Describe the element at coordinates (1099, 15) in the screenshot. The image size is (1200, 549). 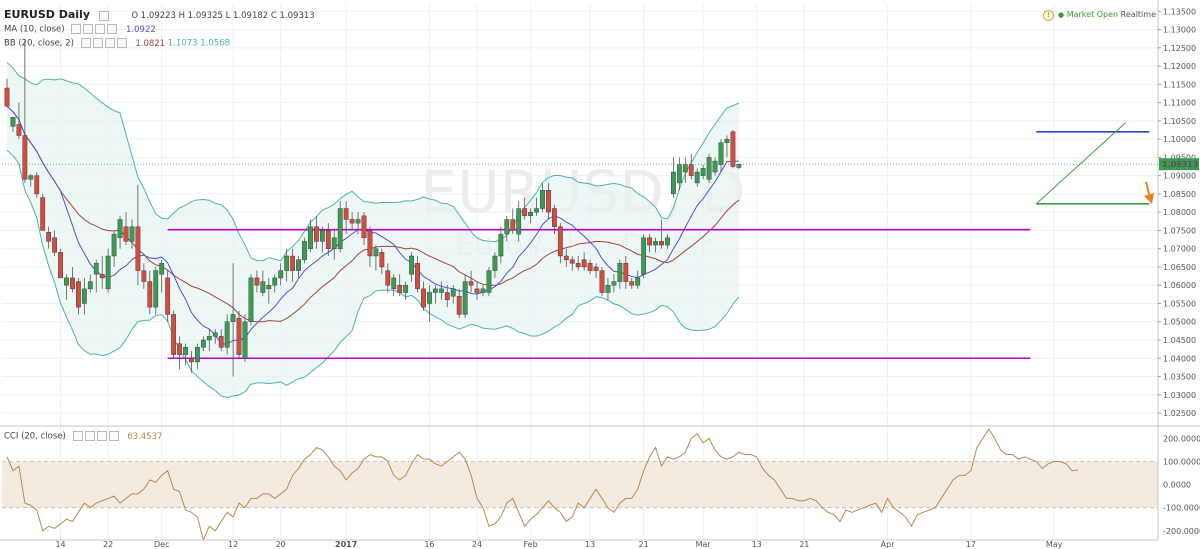
I see `market-status: ! ● Market Open Realtime` at that location.